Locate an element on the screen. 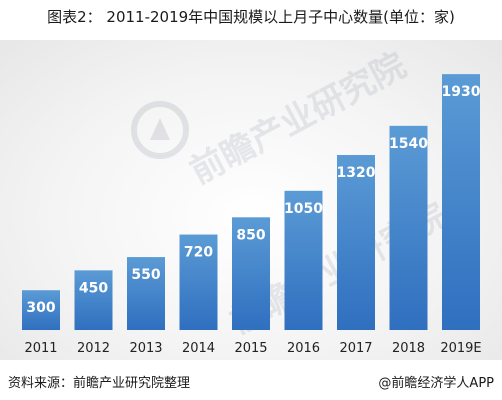 The width and height of the screenshot is (502, 400). source-note: 资料来源：前瞻产业研究院整理 is located at coordinates (99, 383).